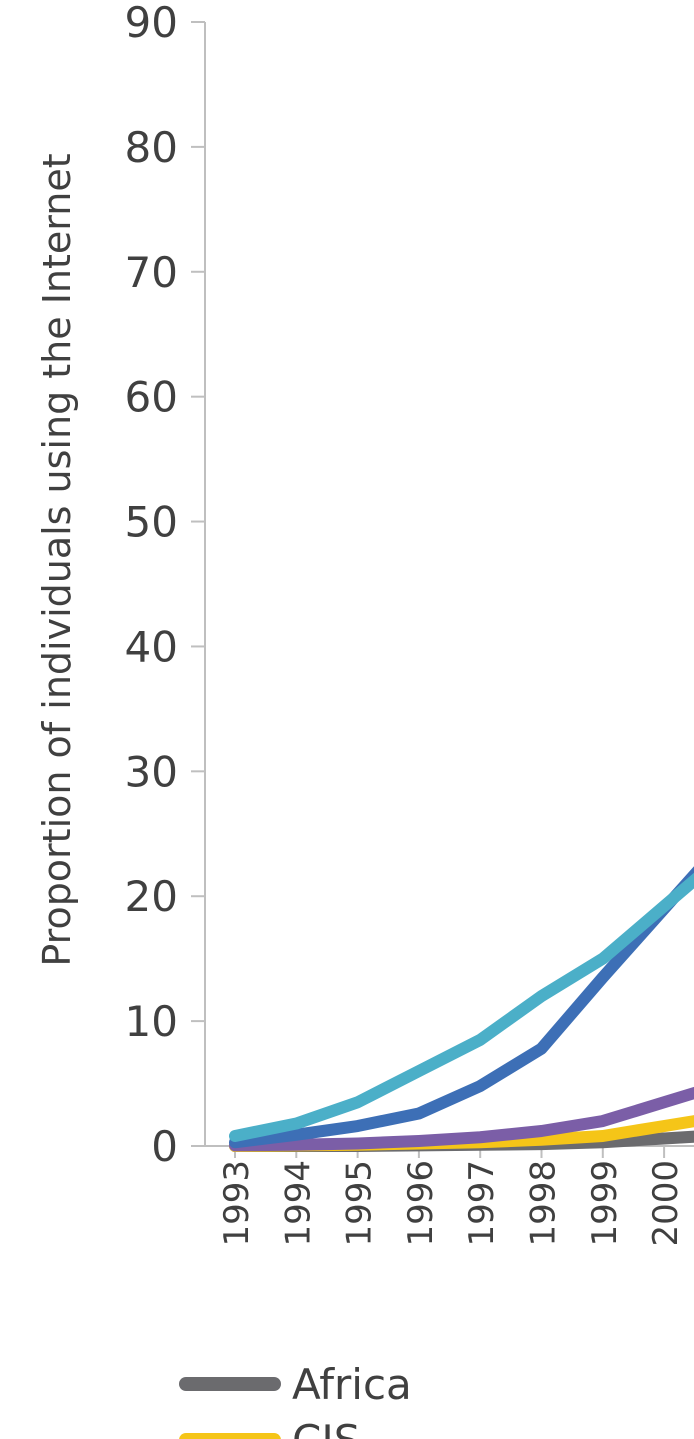 The image size is (694, 1439). Describe the element at coordinates (451, 1196) in the screenshot. I see `x-axis-ticks: 1993 1994 1995 1996 1997 1998 1999 2000` at that location.